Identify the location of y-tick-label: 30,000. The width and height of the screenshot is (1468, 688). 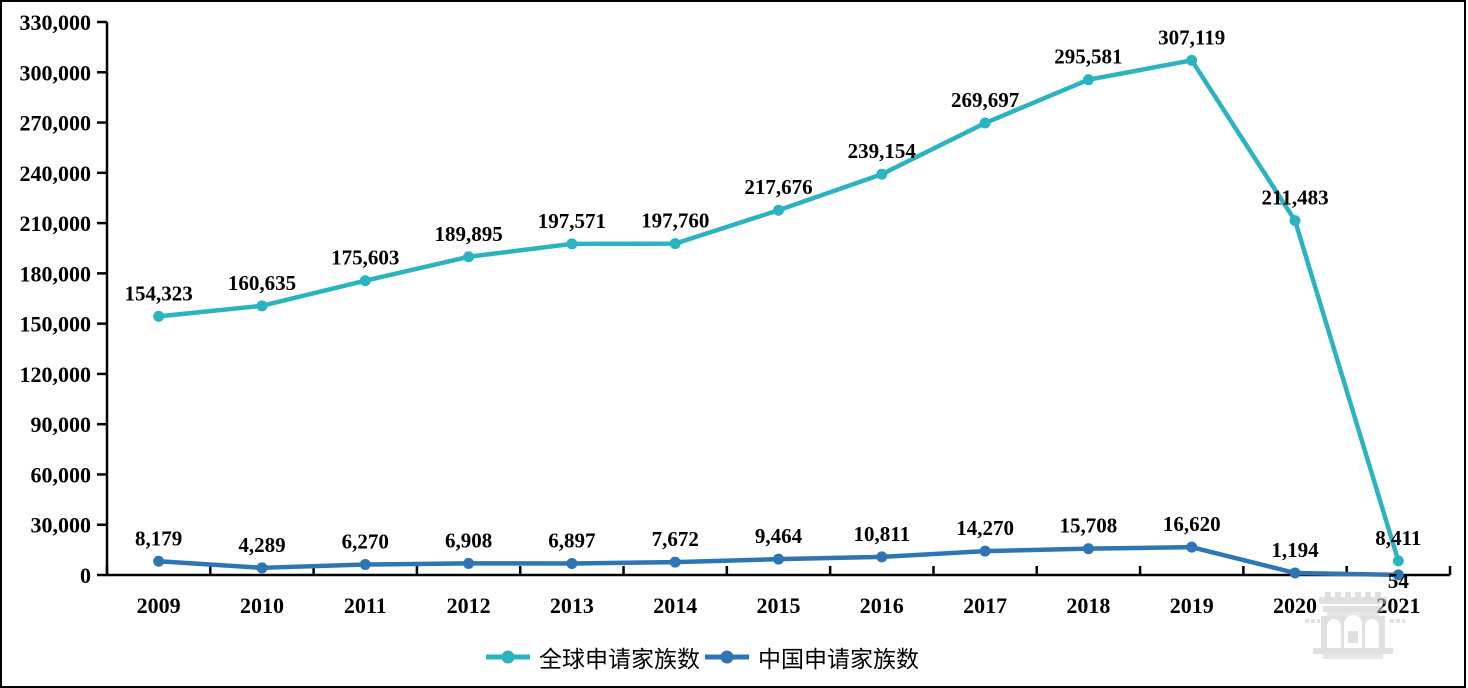
(61, 525).